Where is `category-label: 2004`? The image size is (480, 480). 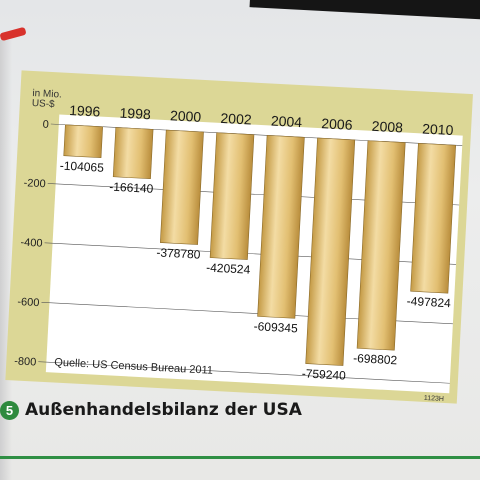
category-label: 2004 is located at coordinates (287, 122).